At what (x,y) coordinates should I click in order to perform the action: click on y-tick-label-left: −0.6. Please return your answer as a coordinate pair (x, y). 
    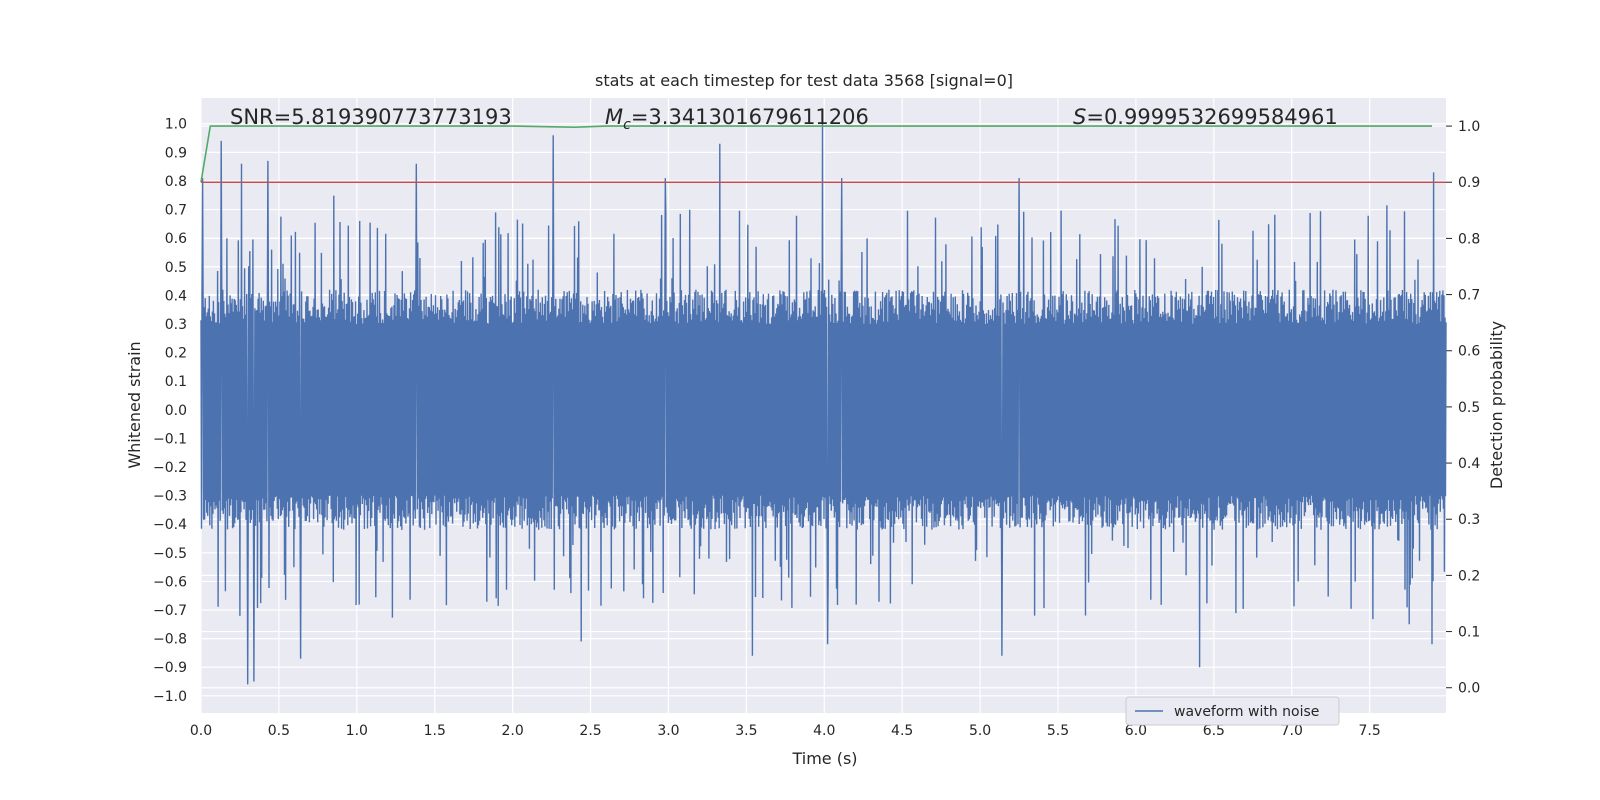
    Looking at the image, I should click on (170, 582).